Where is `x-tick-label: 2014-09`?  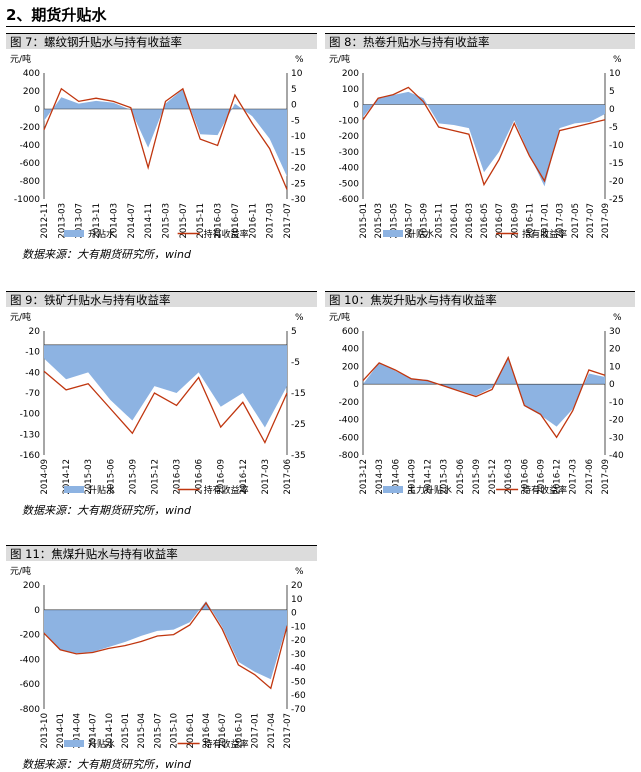
x-tick-label: 2014-09 is located at coordinates (412, 477).